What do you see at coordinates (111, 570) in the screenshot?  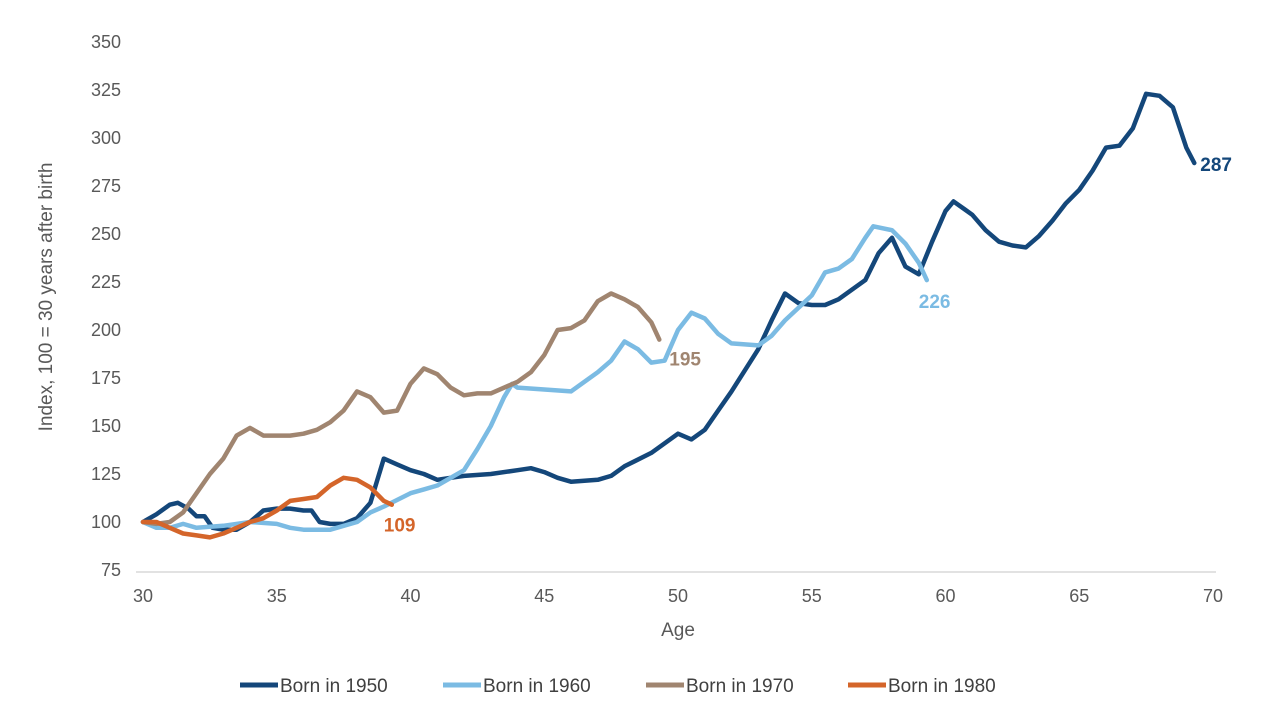 I see `y-tick-label: 75` at bounding box center [111, 570].